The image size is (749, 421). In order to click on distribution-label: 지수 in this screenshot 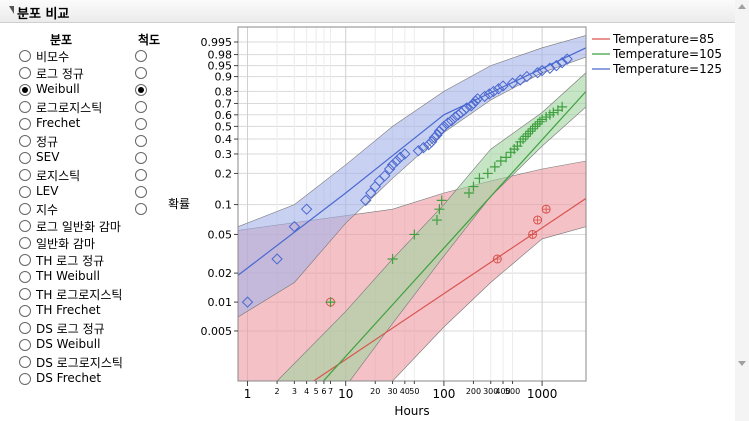, I will do `click(47, 210)`.